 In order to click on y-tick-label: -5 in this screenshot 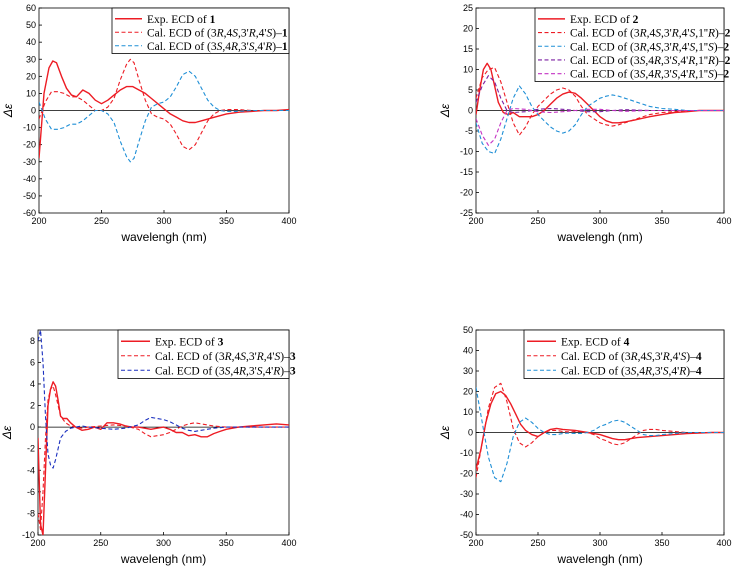, I will do `click(469, 131)`.